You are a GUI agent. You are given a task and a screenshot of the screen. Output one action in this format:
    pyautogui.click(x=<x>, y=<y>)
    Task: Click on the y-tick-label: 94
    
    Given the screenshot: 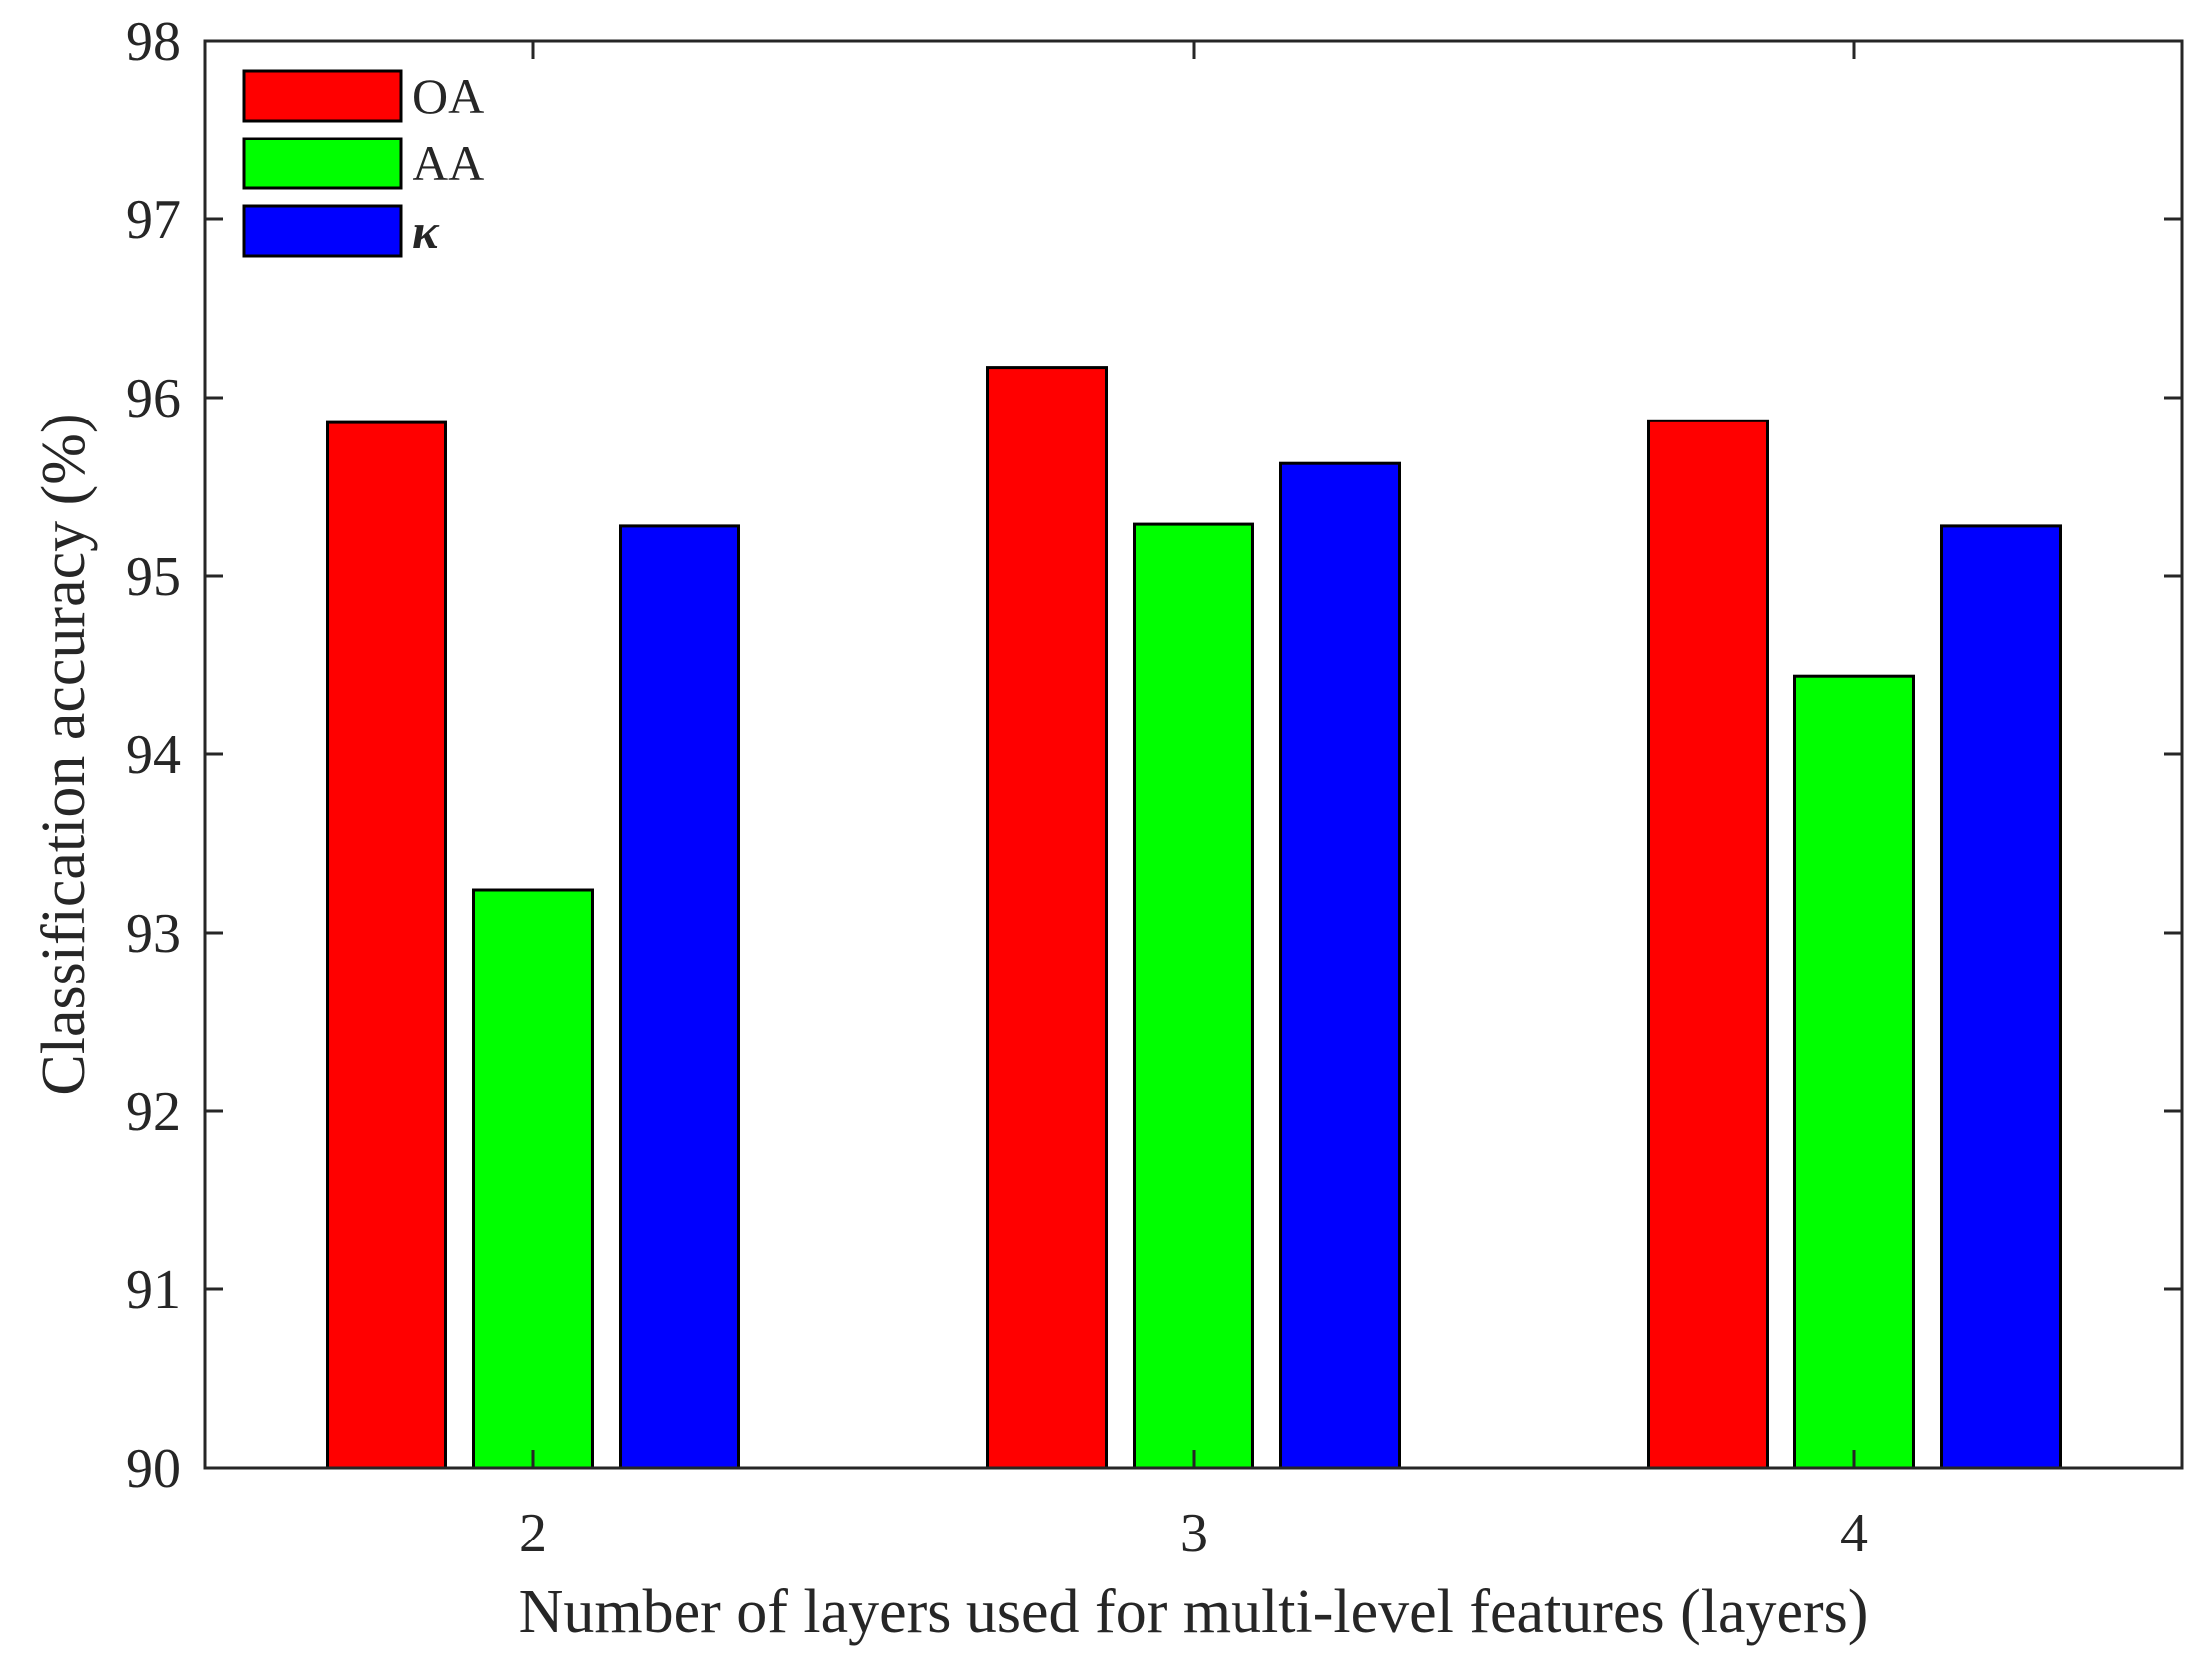 What is the action you would take?
    pyautogui.click(x=153, y=755)
    